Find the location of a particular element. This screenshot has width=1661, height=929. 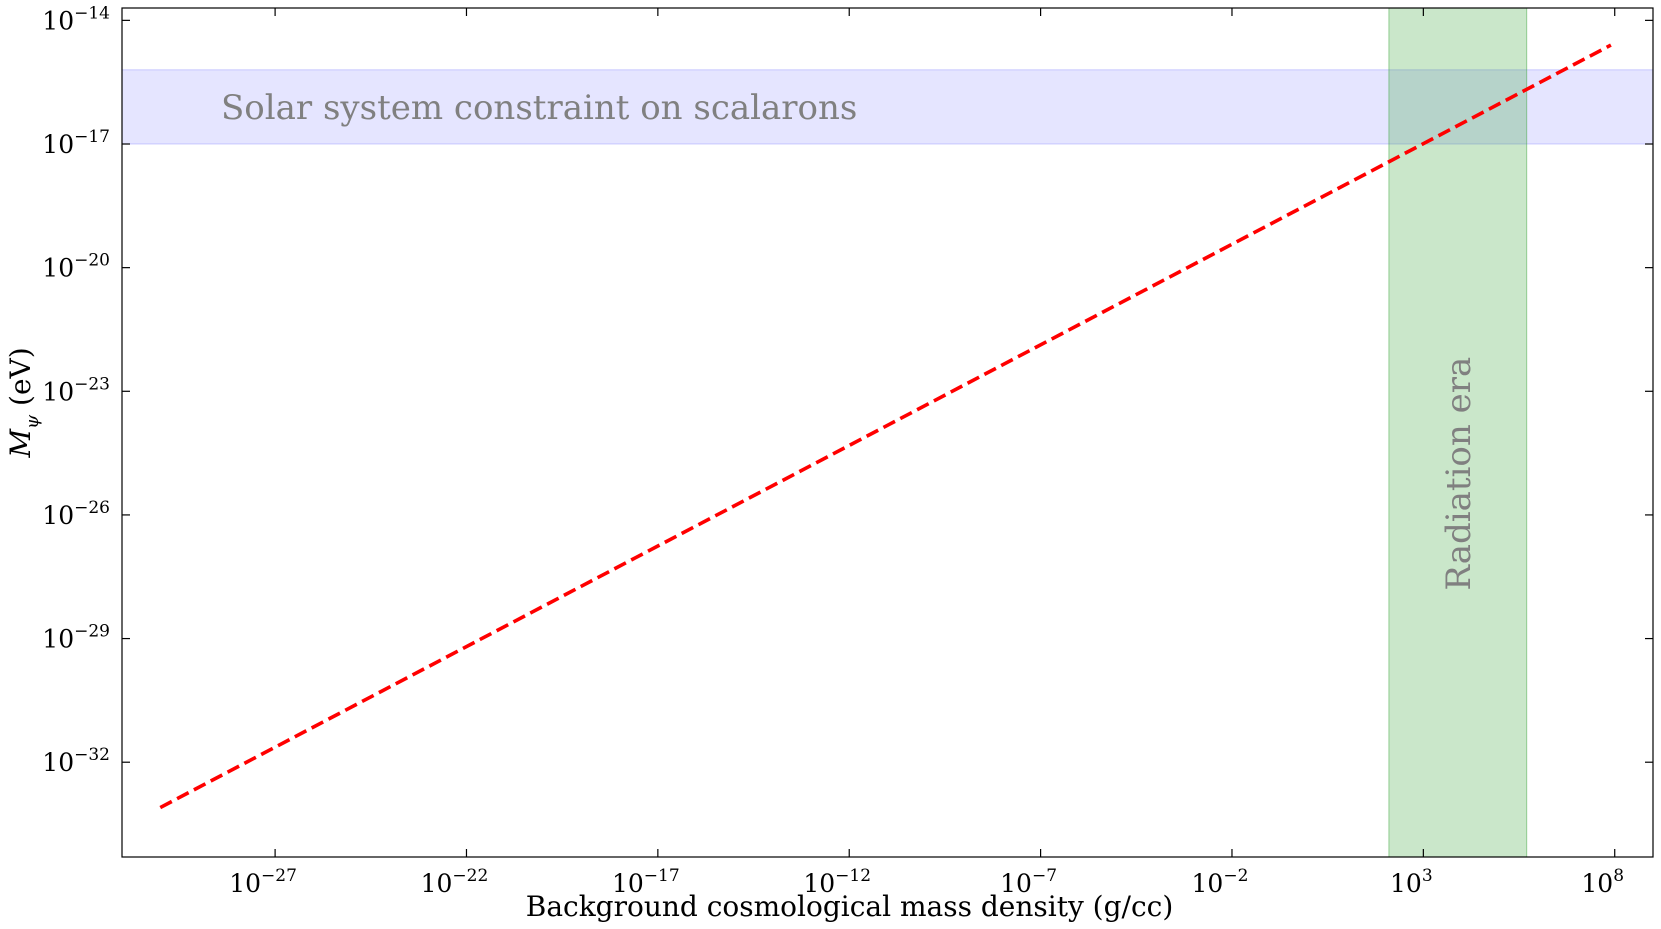

band-label-radiation-era: Radiation era is located at coordinates (1459, 474).